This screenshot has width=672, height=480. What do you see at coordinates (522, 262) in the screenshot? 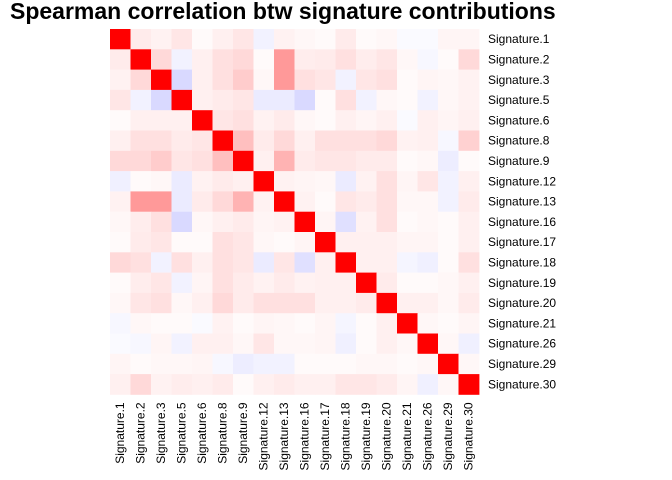
I see `row-tick-label: Signature.18` at bounding box center [522, 262].